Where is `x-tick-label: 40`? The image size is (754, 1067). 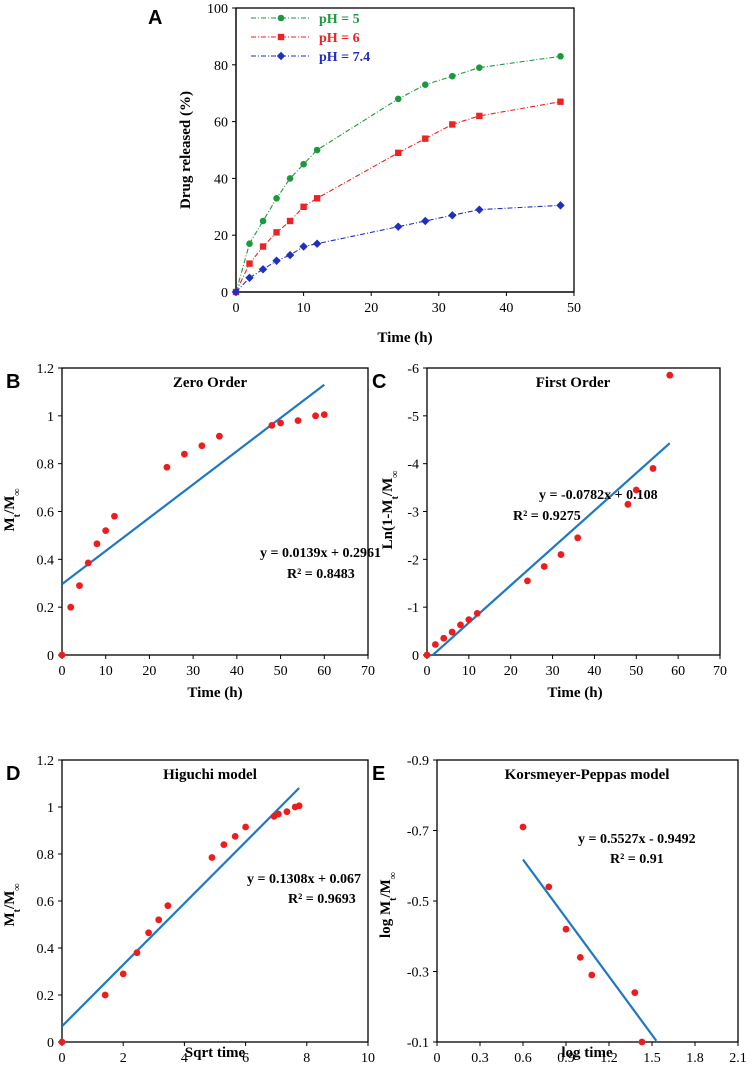 x-tick-label: 40 is located at coordinates (506, 308).